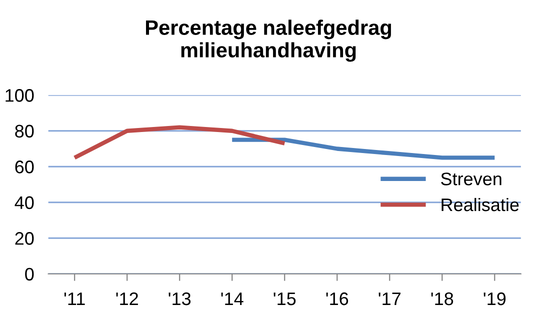 This screenshot has height=328, width=537. Describe the element at coordinates (269, 41) in the screenshot. I see `chart-title: Percentage naleefgedrag milieuhandhaving` at that location.